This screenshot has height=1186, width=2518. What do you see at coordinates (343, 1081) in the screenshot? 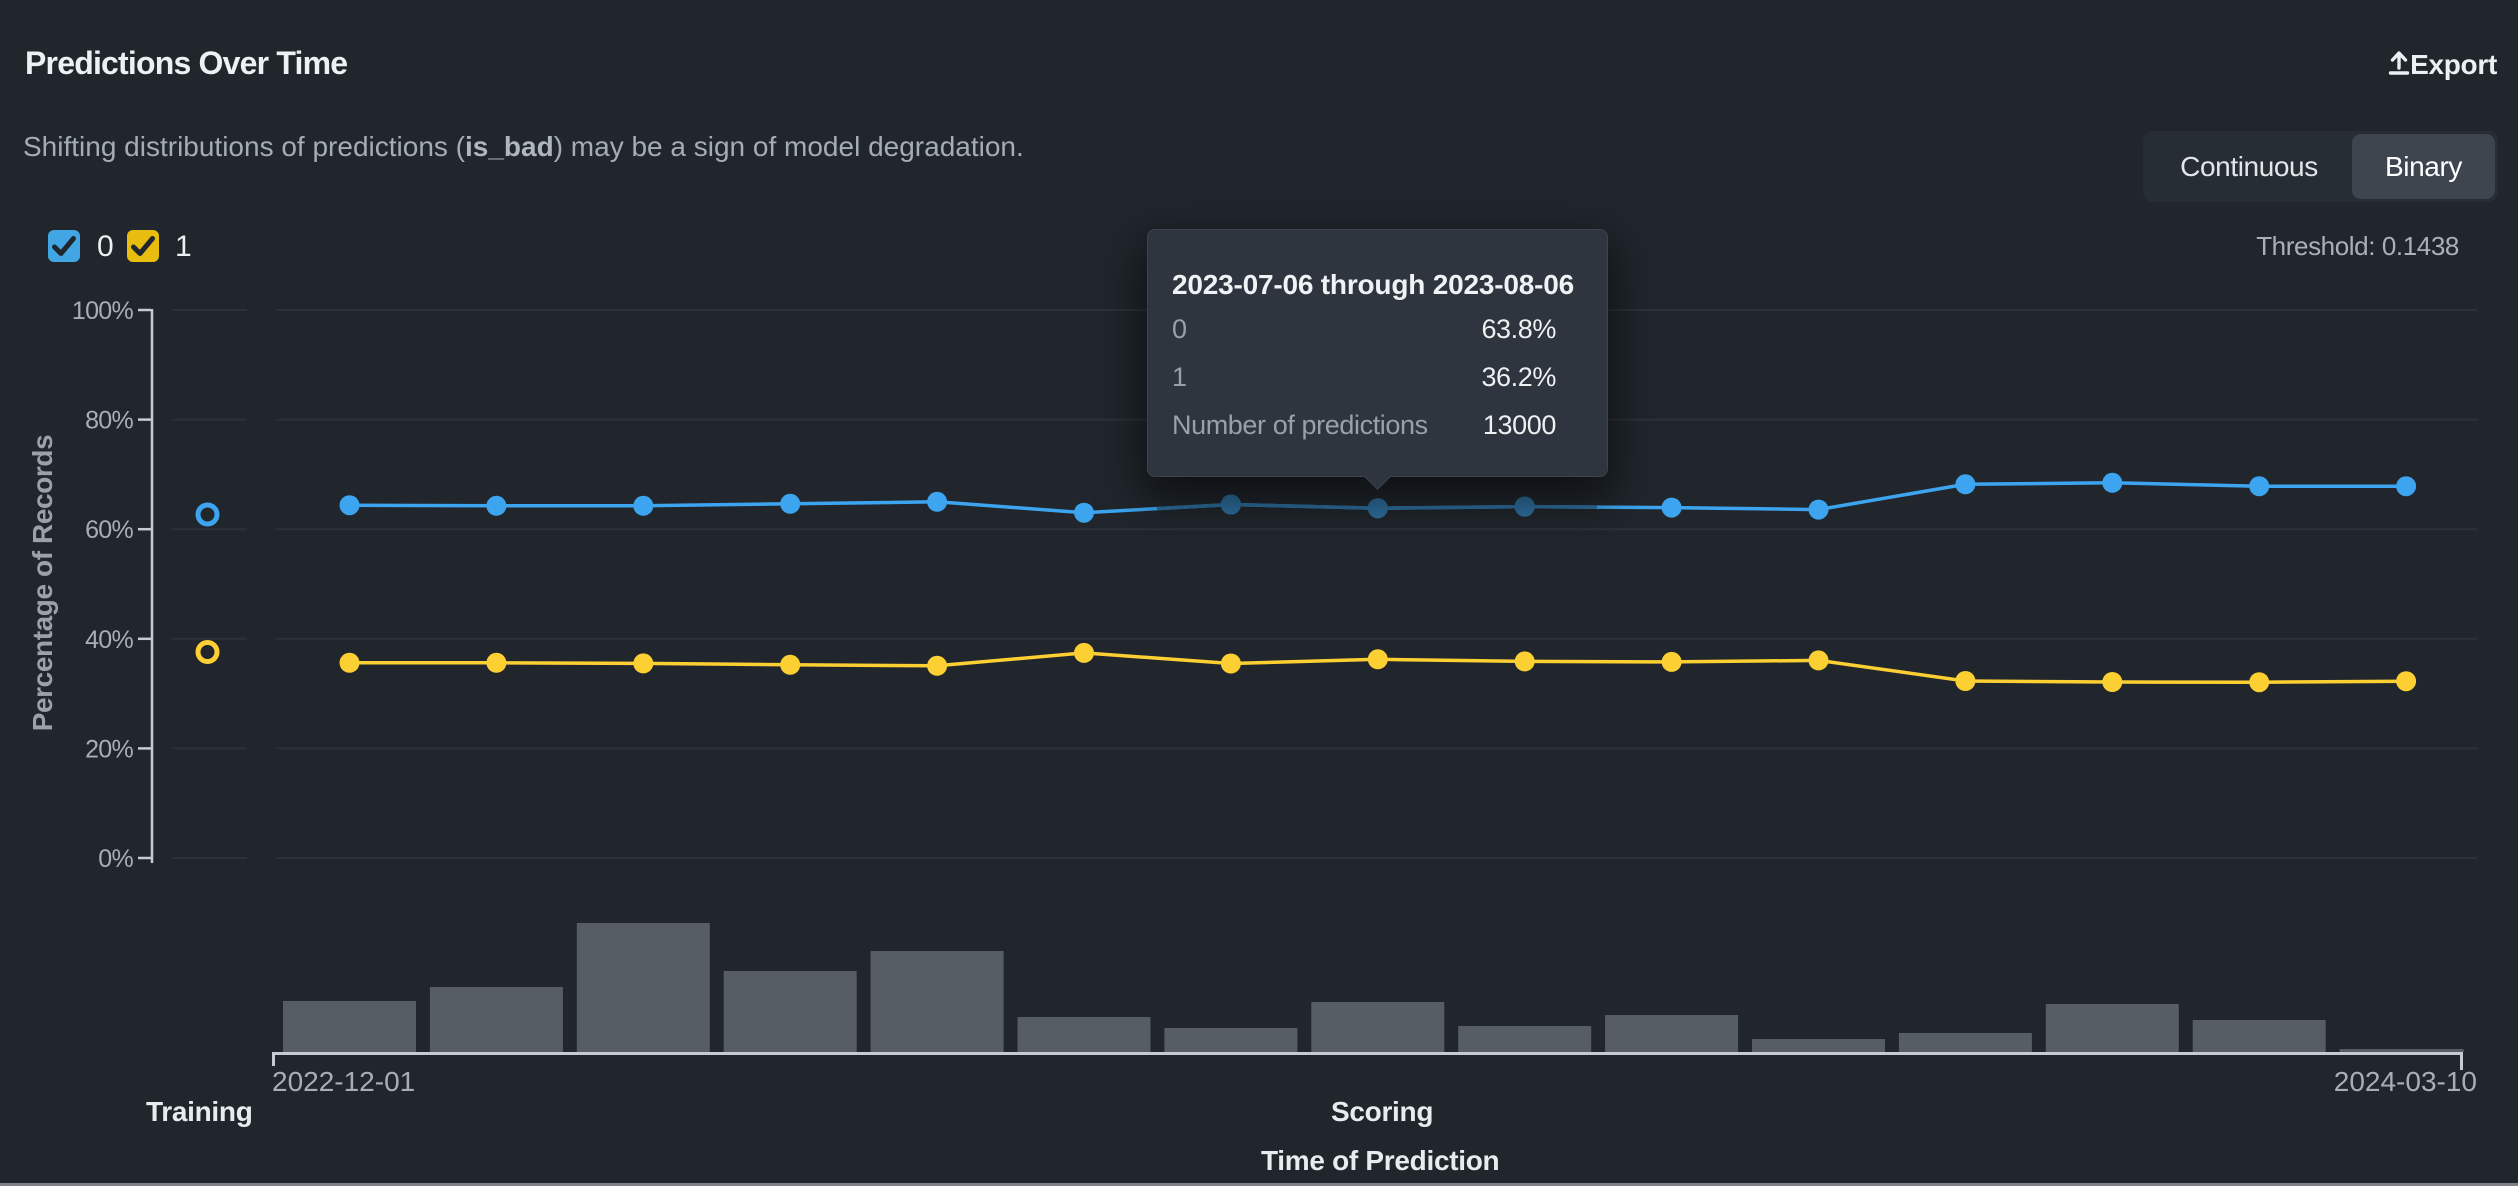
I see `svg-text: 2022-12-01` at bounding box center [343, 1081].